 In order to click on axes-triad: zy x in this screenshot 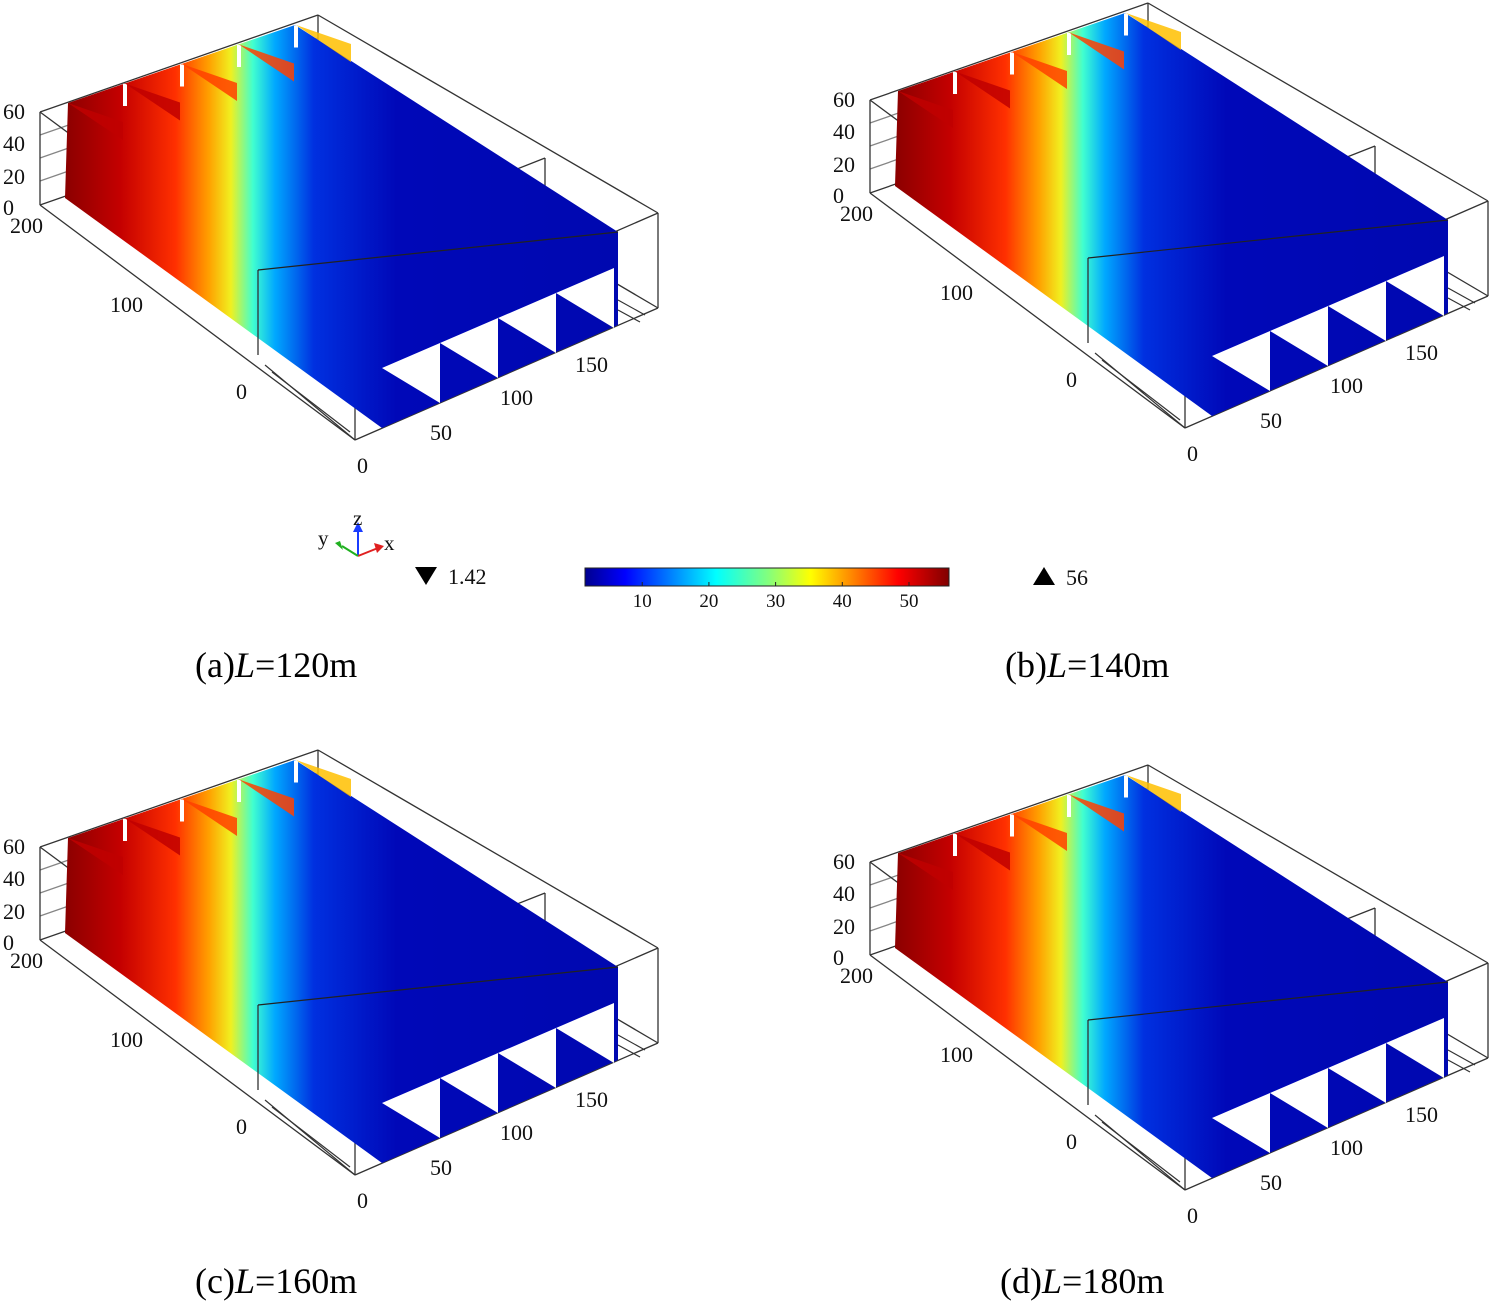, I will do `click(356, 531)`.